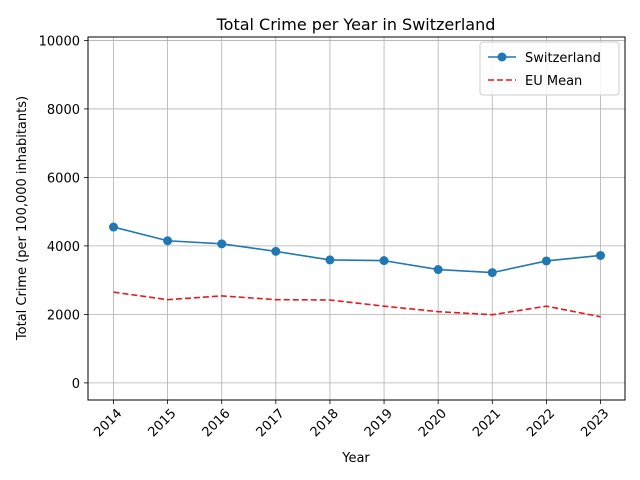 The image size is (640, 480). What do you see at coordinates (63, 247) in the screenshot?
I see `y-tick-label: 4000` at bounding box center [63, 247].